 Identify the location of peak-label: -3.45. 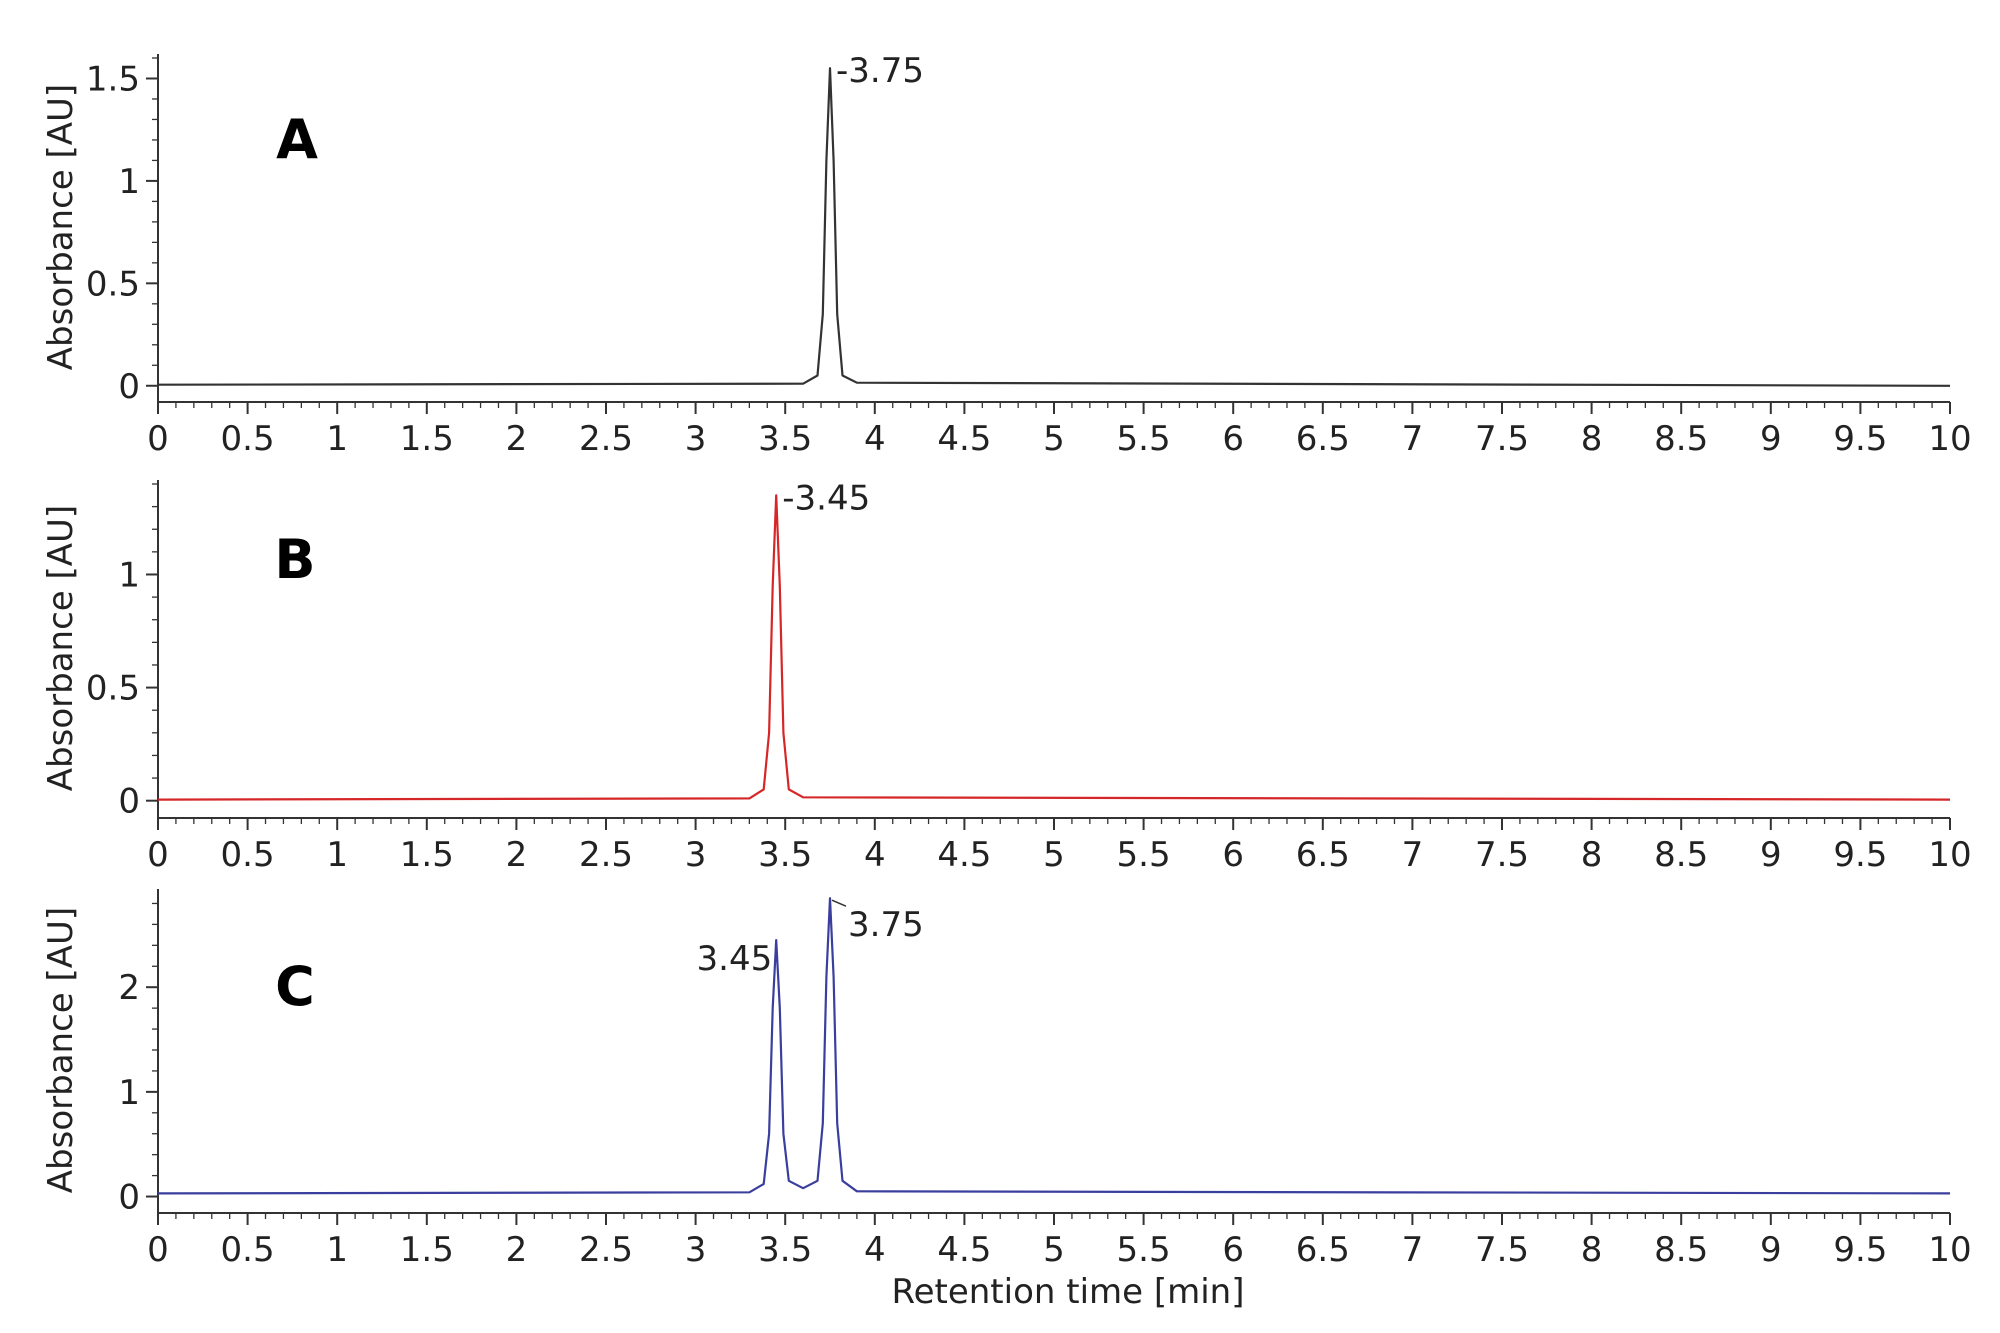
(826, 498).